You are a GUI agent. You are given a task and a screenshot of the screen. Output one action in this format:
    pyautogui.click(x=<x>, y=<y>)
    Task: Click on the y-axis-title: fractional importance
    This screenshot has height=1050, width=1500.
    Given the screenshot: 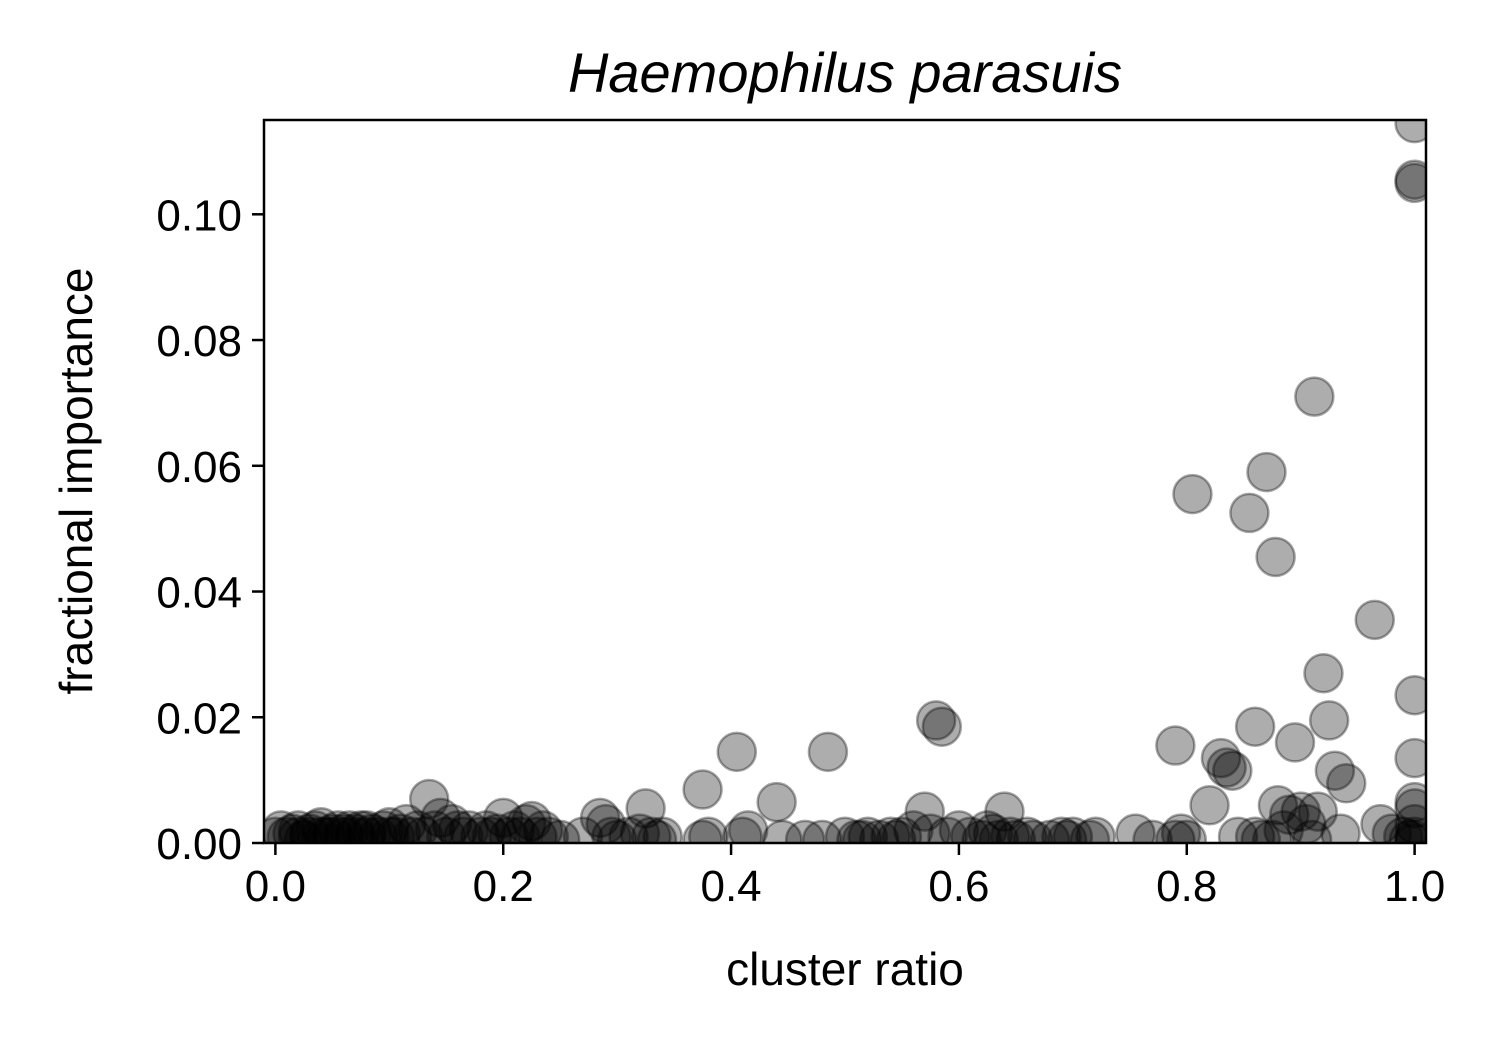 What is the action you would take?
    pyautogui.click(x=76, y=481)
    